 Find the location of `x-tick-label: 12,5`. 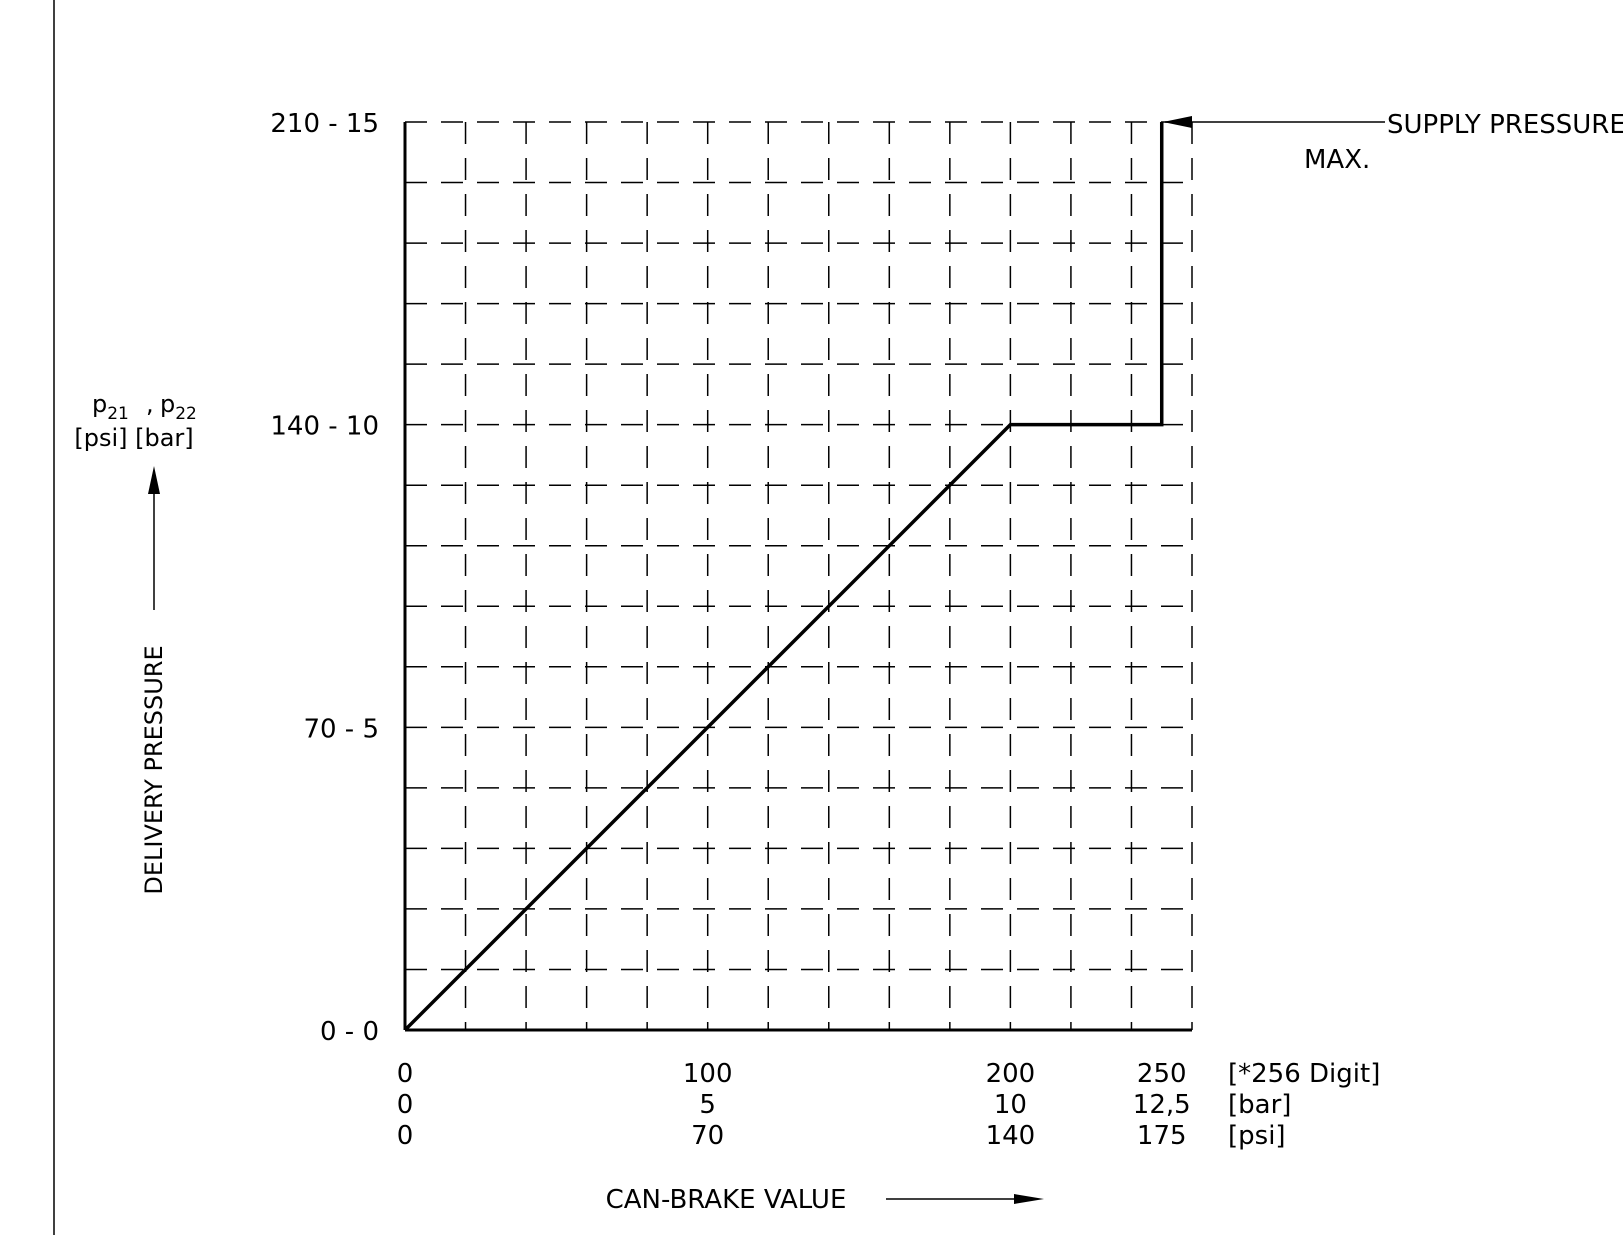

x-tick-label: 12,5 is located at coordinates (1162, 1105).